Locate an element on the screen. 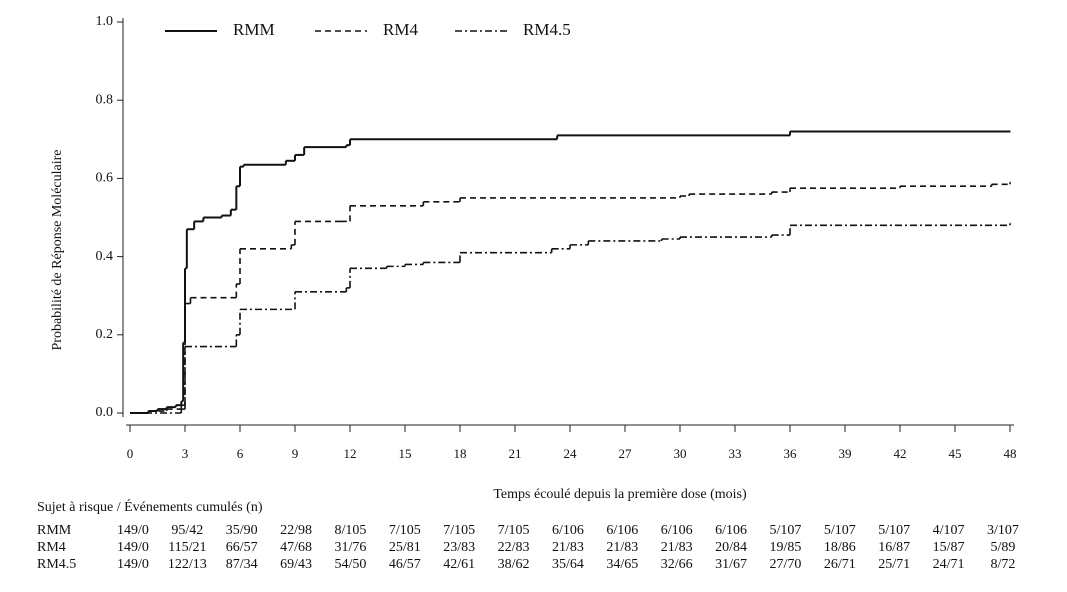 This screenshot has height=592, width=1067. y-tick-label: 0.4 is located at coordinates (105, 256).